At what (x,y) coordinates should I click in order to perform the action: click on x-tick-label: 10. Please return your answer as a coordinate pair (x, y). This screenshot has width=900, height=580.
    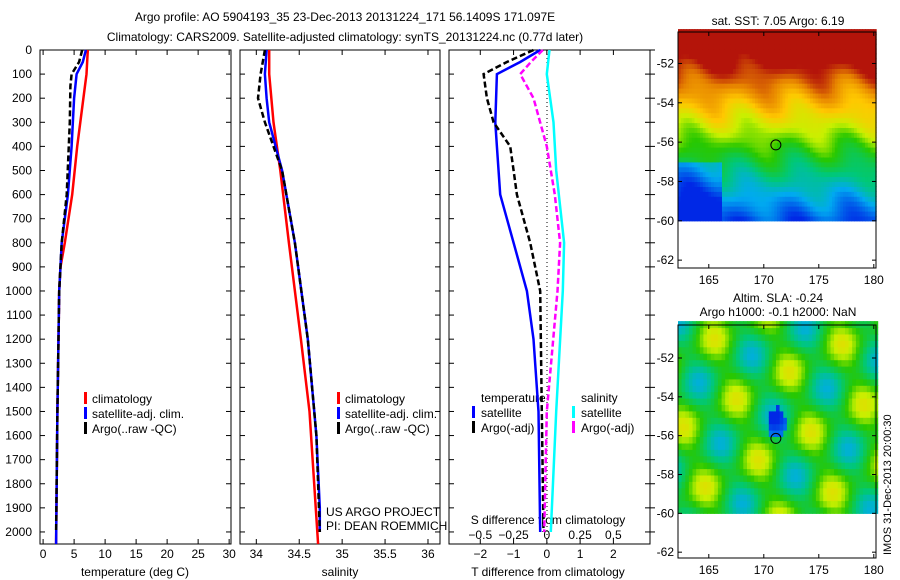
    Looking at the image, I should click on (105, 554).